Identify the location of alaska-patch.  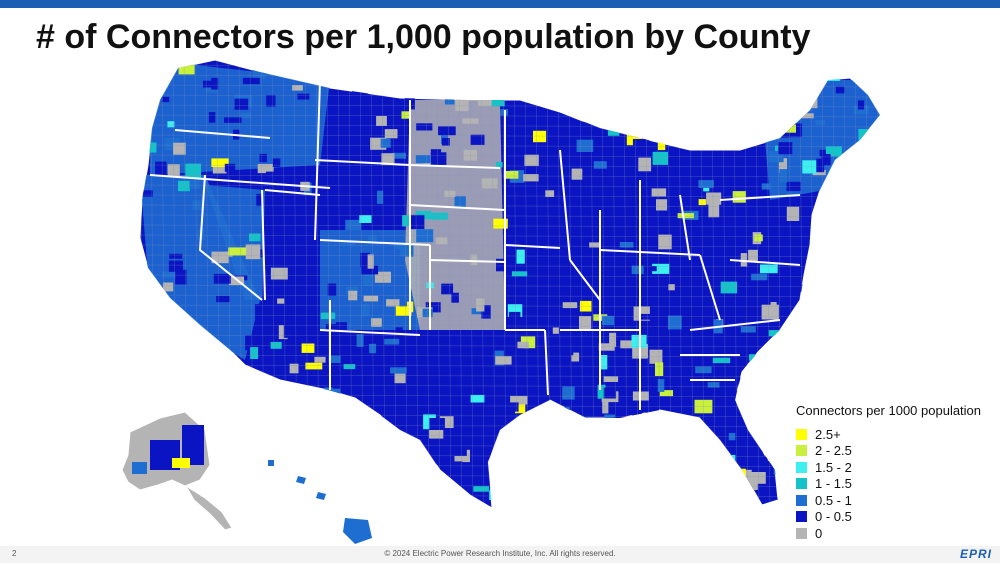
(193, 445).